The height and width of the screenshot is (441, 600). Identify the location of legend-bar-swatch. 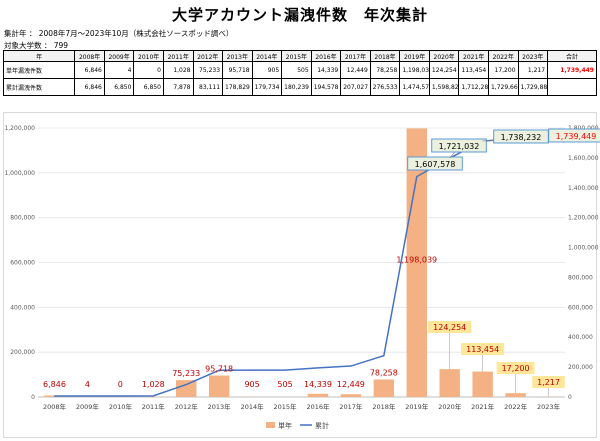
(270, 425).